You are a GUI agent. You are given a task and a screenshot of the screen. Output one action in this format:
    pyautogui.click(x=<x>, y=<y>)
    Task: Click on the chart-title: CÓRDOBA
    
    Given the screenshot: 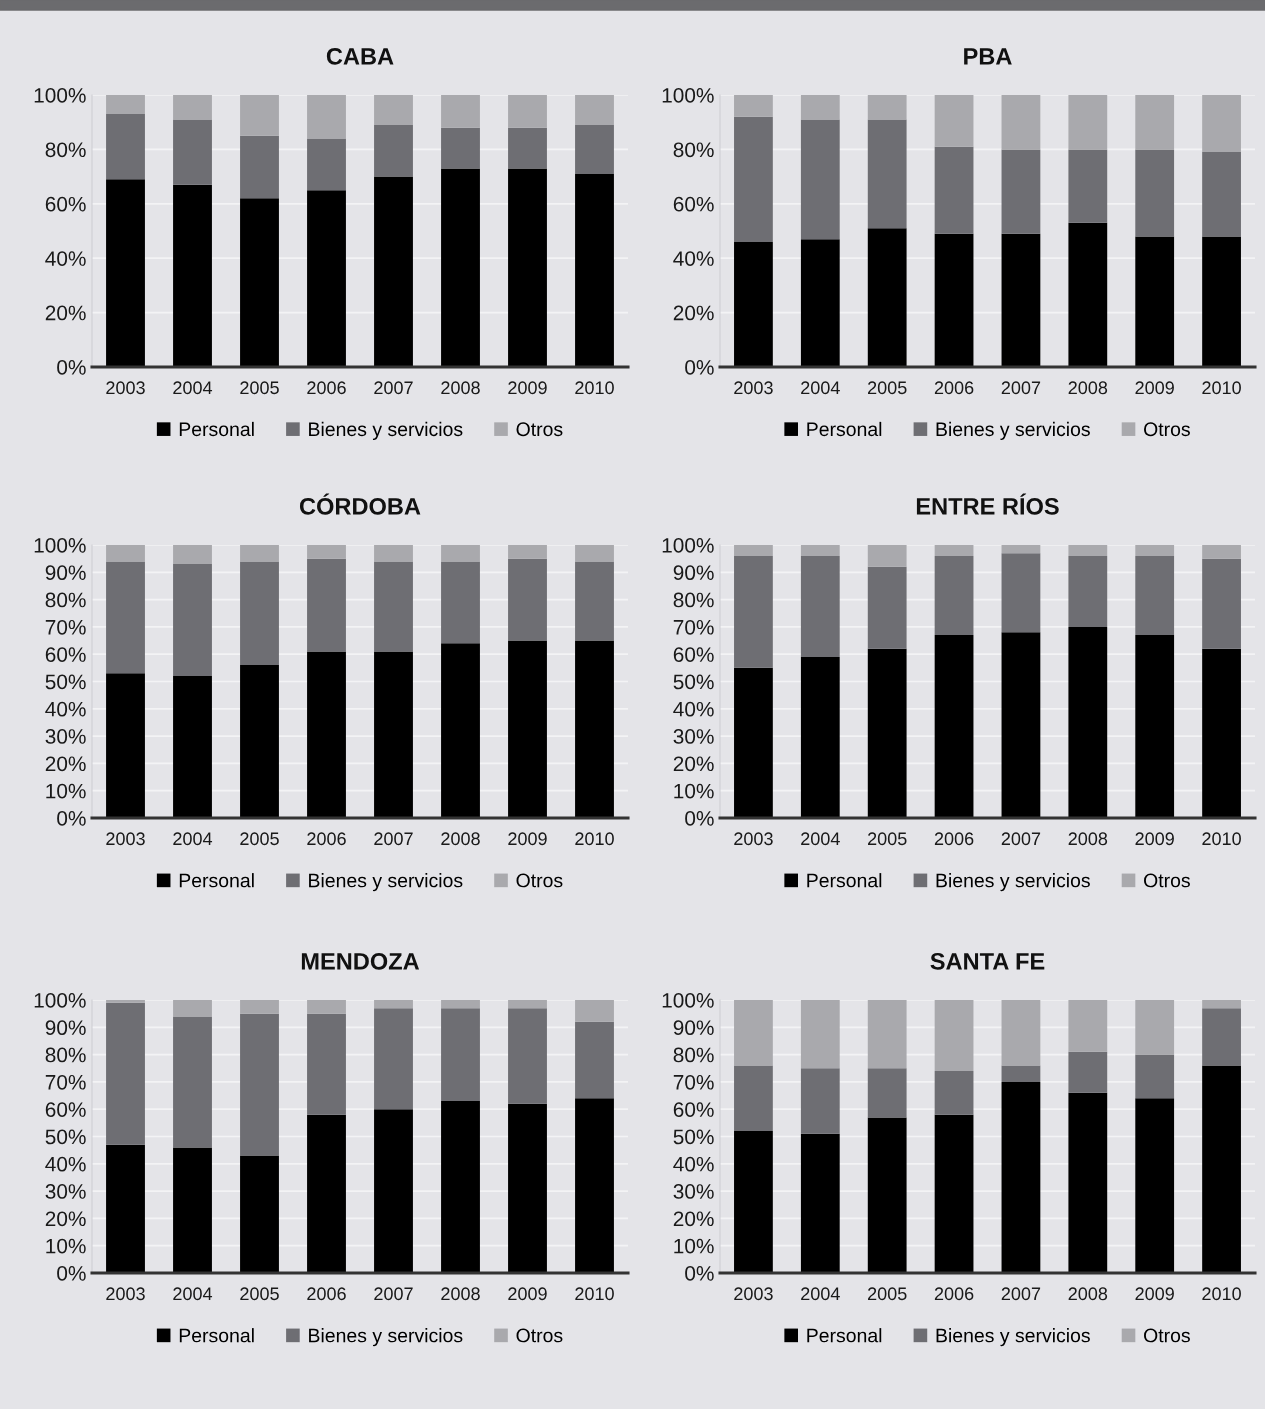 What is the action you would take?
    pyautogui.click(x=360, y=504)
    